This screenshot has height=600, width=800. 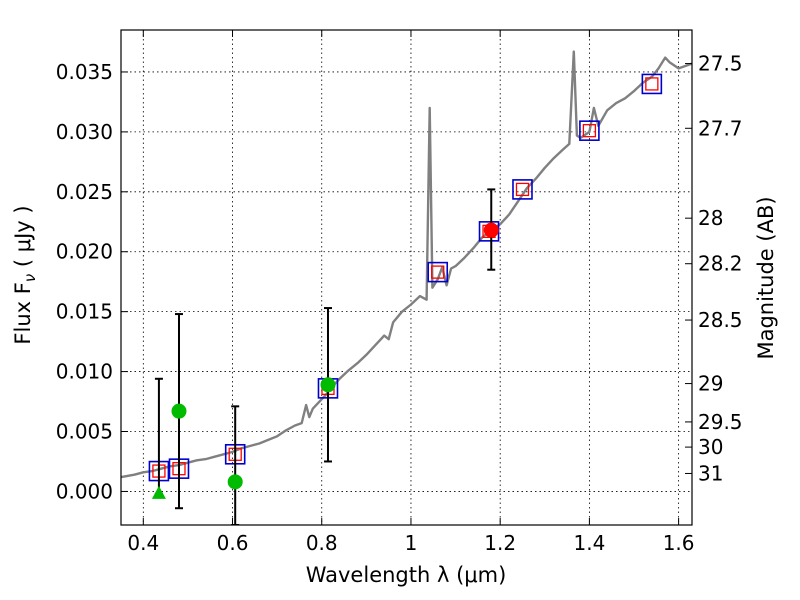 What do you see at coordinates (84, 491) in the screenshot?
I see `y-tick-label: 0.000` at bounding box center [84, 491].